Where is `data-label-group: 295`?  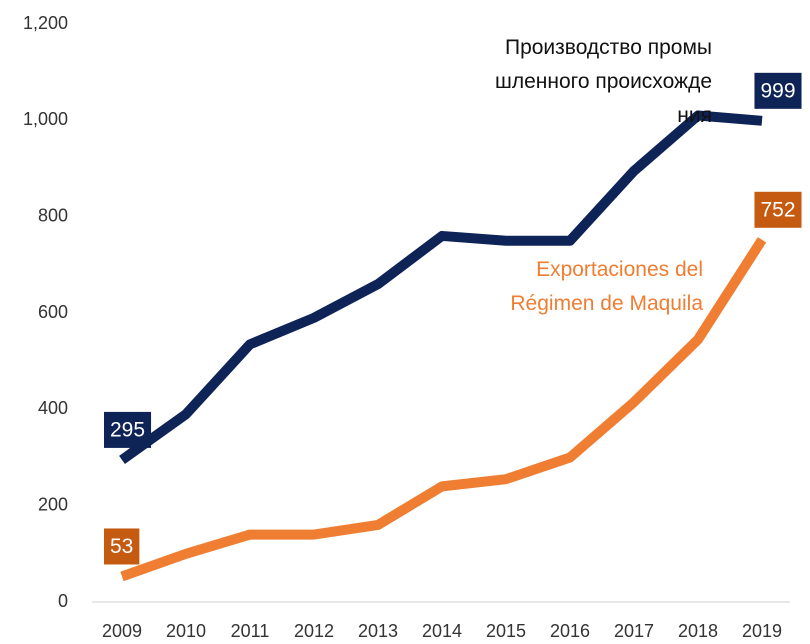
data-label-group: 295 is located at coordinates (128, 429).